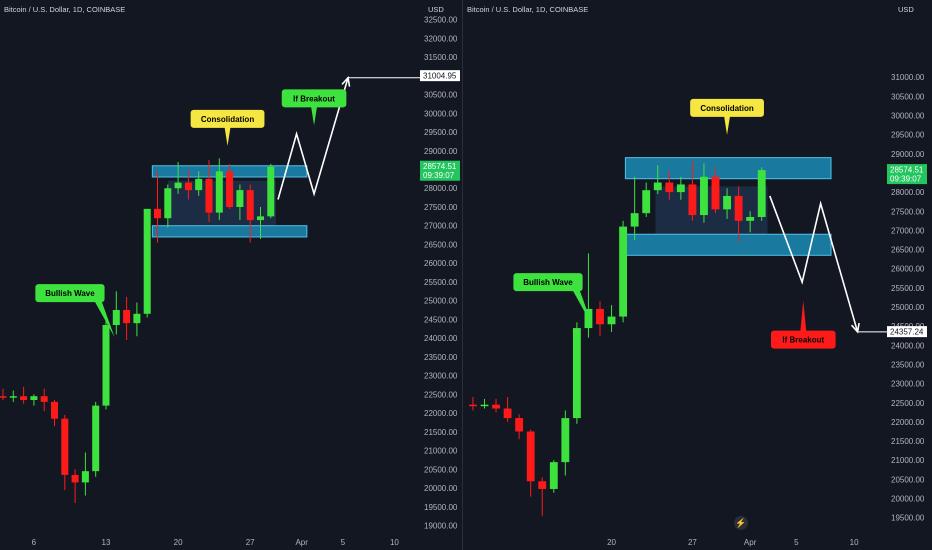  I want to click on callout-label: Consolidation, so click(726, 108).